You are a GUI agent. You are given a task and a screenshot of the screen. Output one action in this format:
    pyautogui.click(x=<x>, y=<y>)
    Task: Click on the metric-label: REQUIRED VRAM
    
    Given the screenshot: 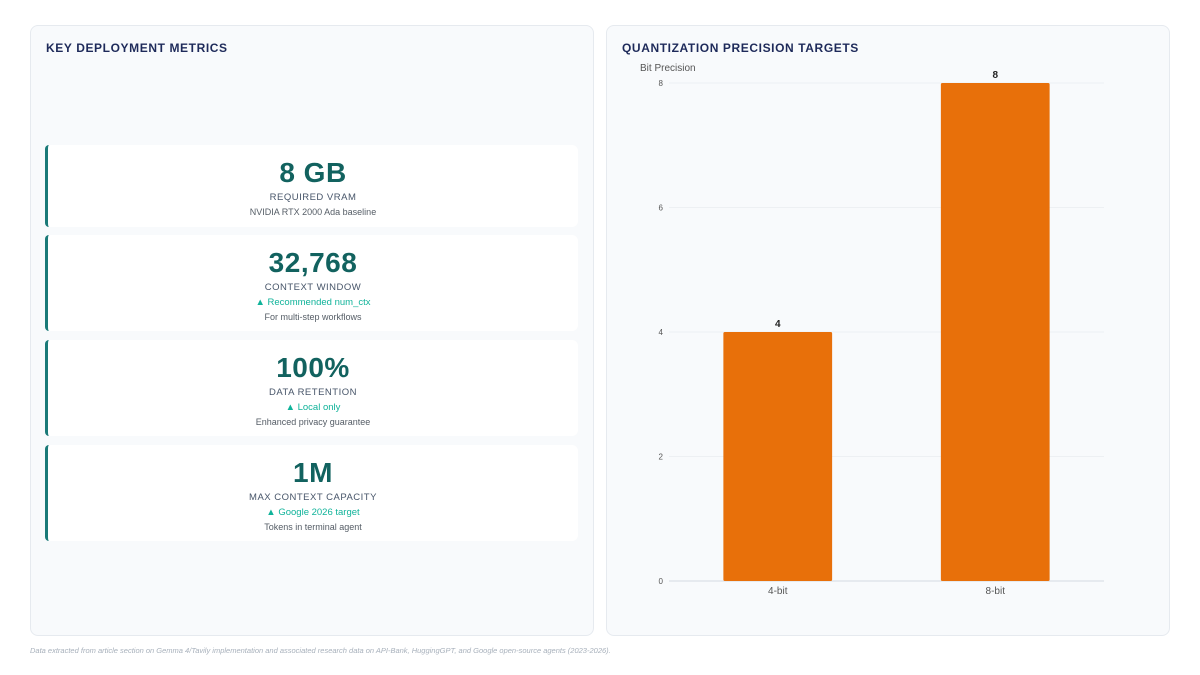 What is the action you would take?
    pyautogui.click(x=313, y=197)
    